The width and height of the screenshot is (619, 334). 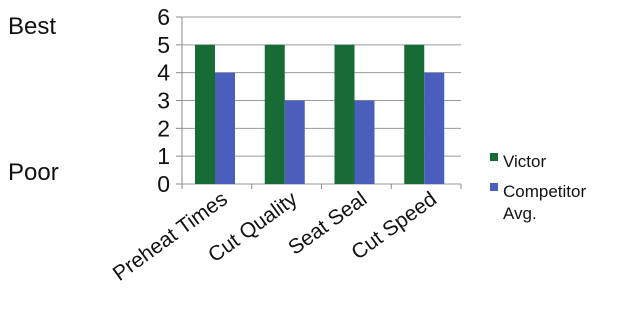 What do you see at coordinates (494, 157) in the screenshot?
I see `legend-swatch-victor` at bounding box center [494, 157].